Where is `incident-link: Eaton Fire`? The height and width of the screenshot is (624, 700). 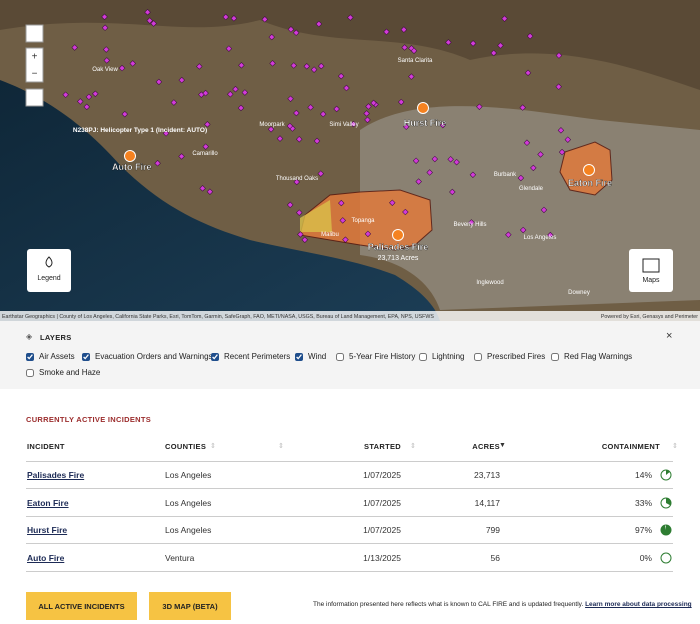 incident-link: Eaton Fire is located at coordinates (48, 502).